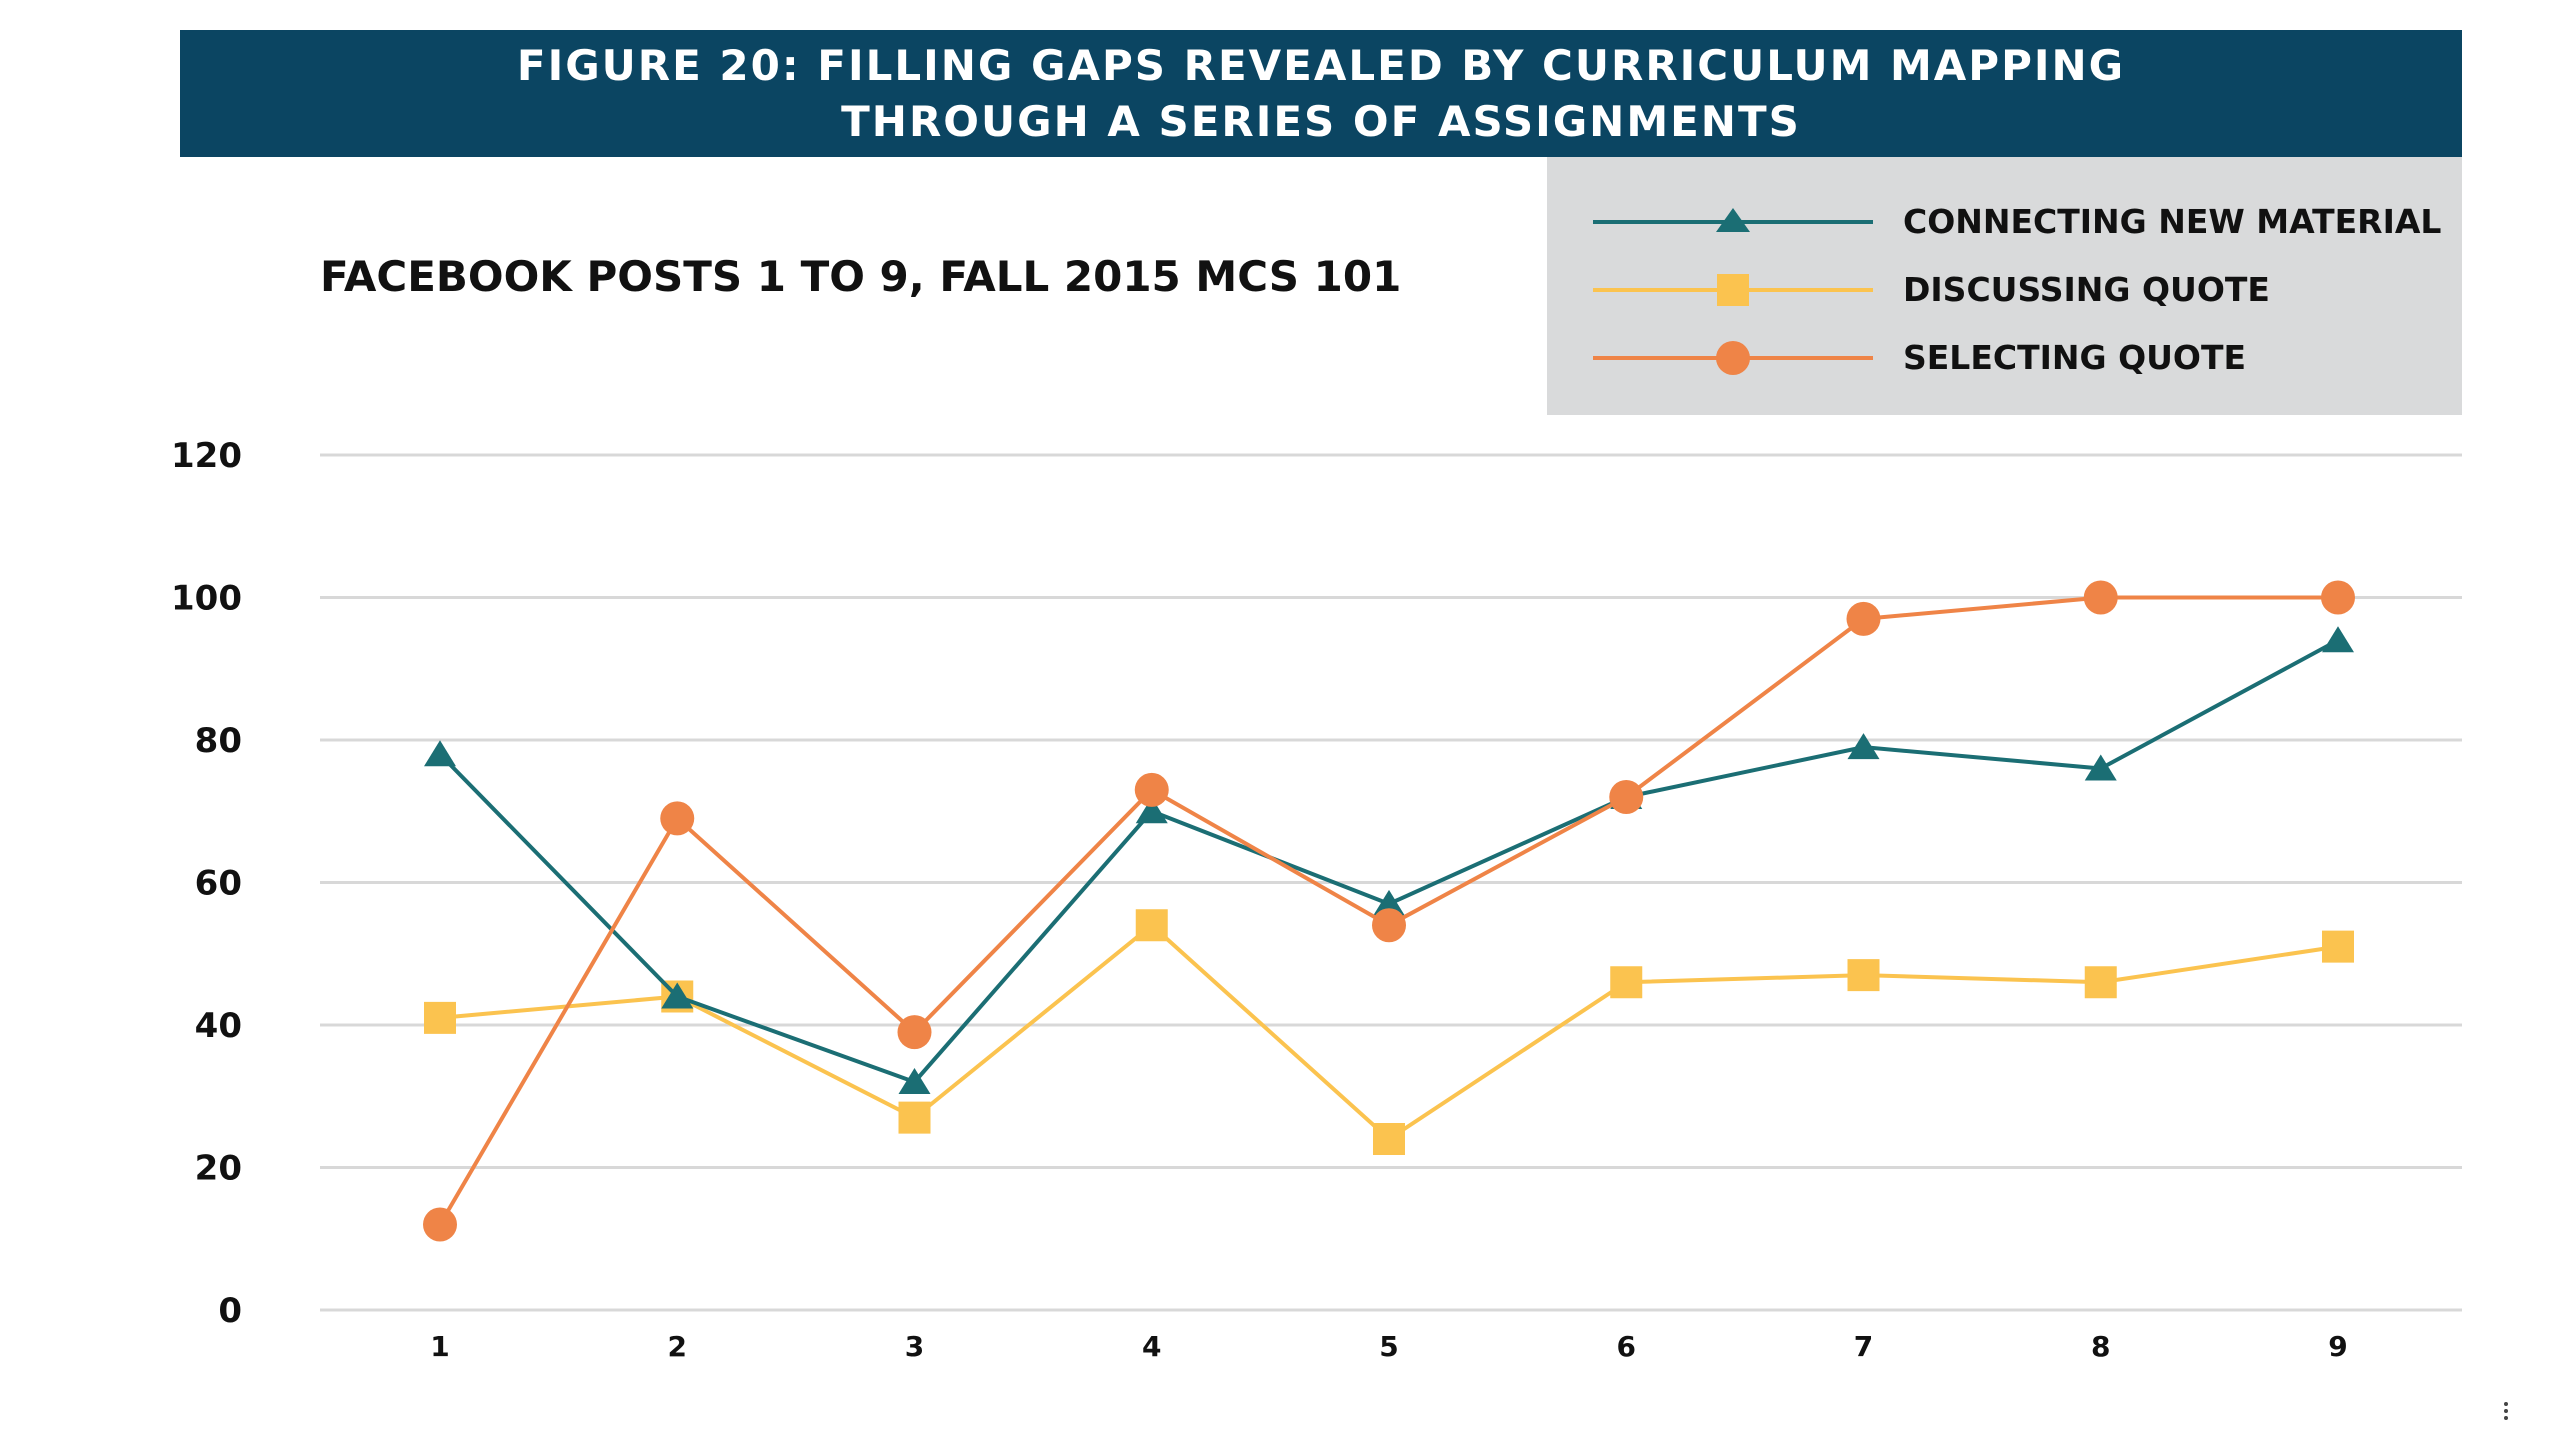 Image resolution: width=2560 pixels, height=1440 pixels. I want to click on legend-label-discussing: DISCUSSING QUOTE, so click(2086, 289).